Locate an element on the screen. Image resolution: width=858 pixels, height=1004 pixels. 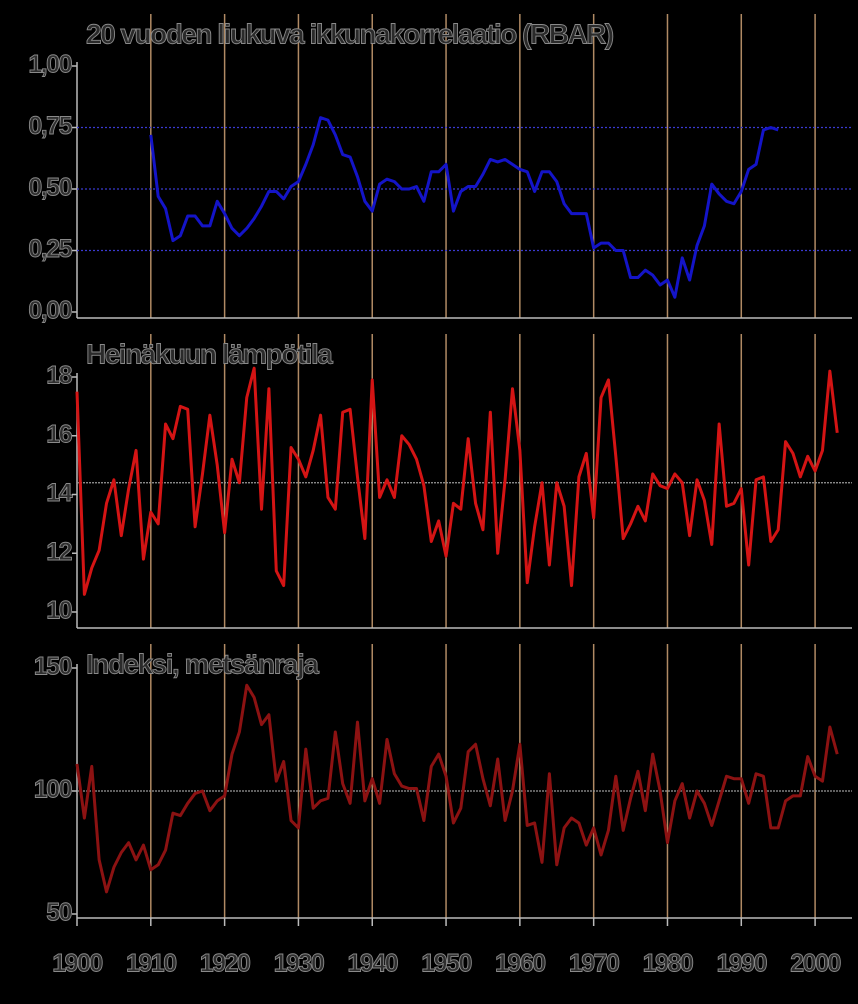
chart-title: Indeksi, metsänraja is located at coordinates (202, 663).